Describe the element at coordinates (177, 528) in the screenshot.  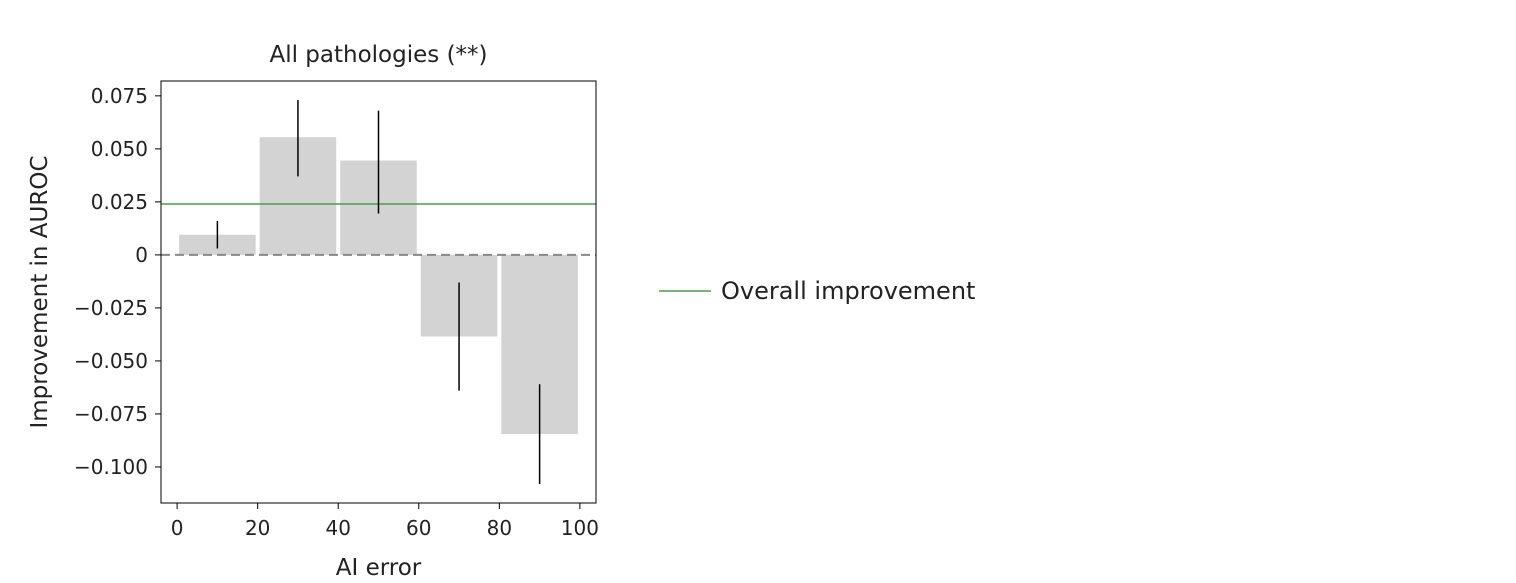
I see `x-tick-label: 0` at that location.